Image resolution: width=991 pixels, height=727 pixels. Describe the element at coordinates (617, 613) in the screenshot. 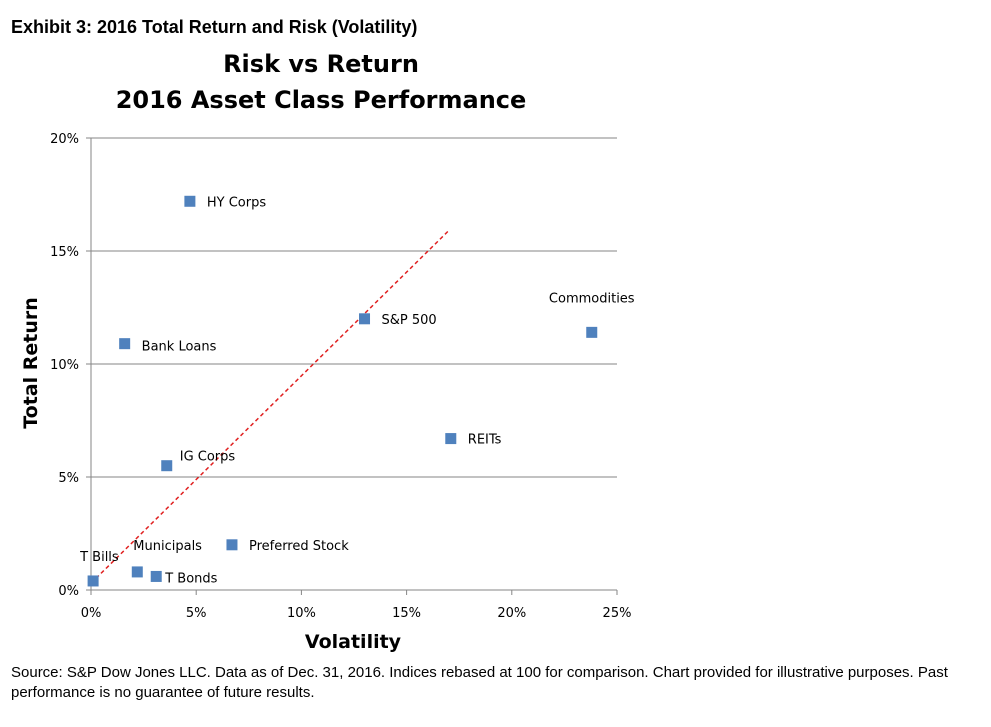

I see `x-tick-label: 25%` at that location.